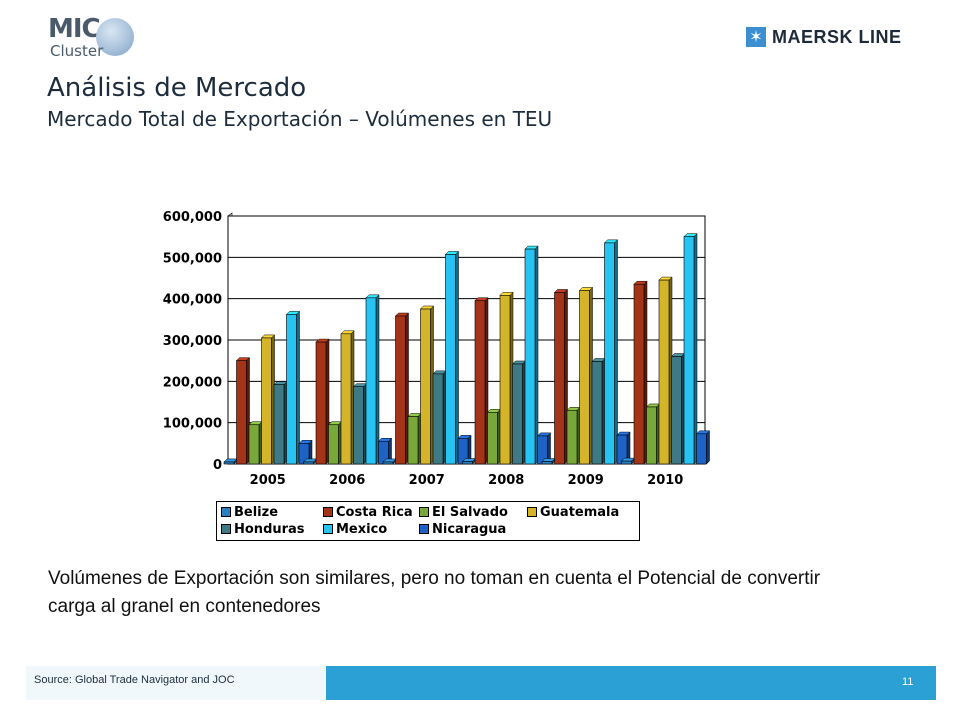  I want to click on logo-mic-text: MIC, so click(74, 29).